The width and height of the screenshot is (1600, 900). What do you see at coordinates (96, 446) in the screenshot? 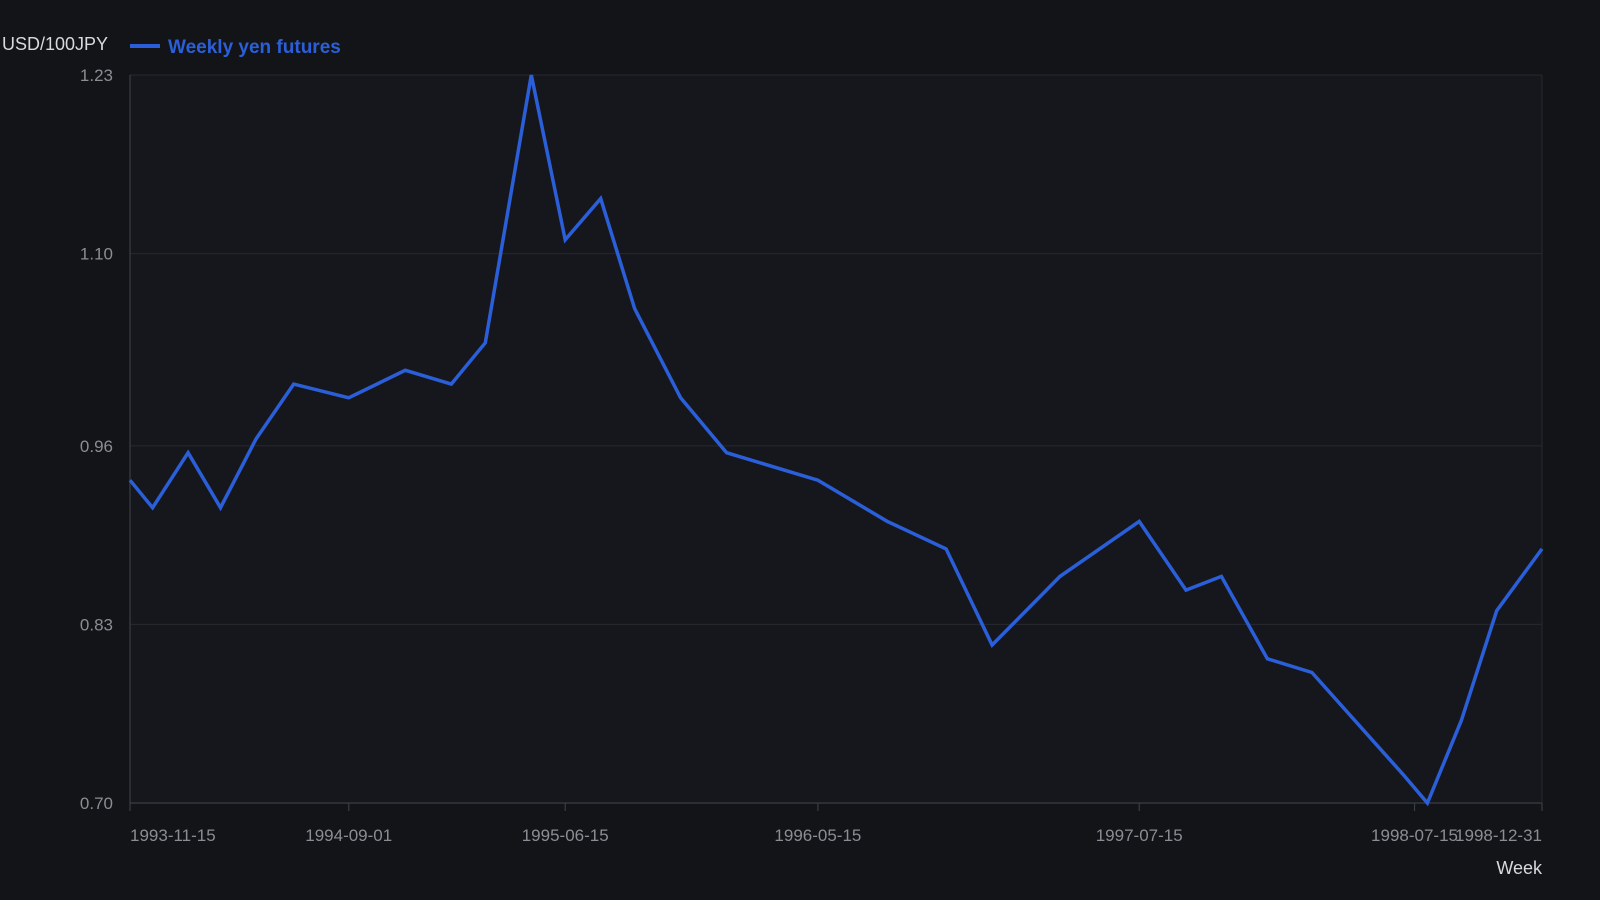
I see `y-tick-label: 0.96` at bounding box center [96, 446].